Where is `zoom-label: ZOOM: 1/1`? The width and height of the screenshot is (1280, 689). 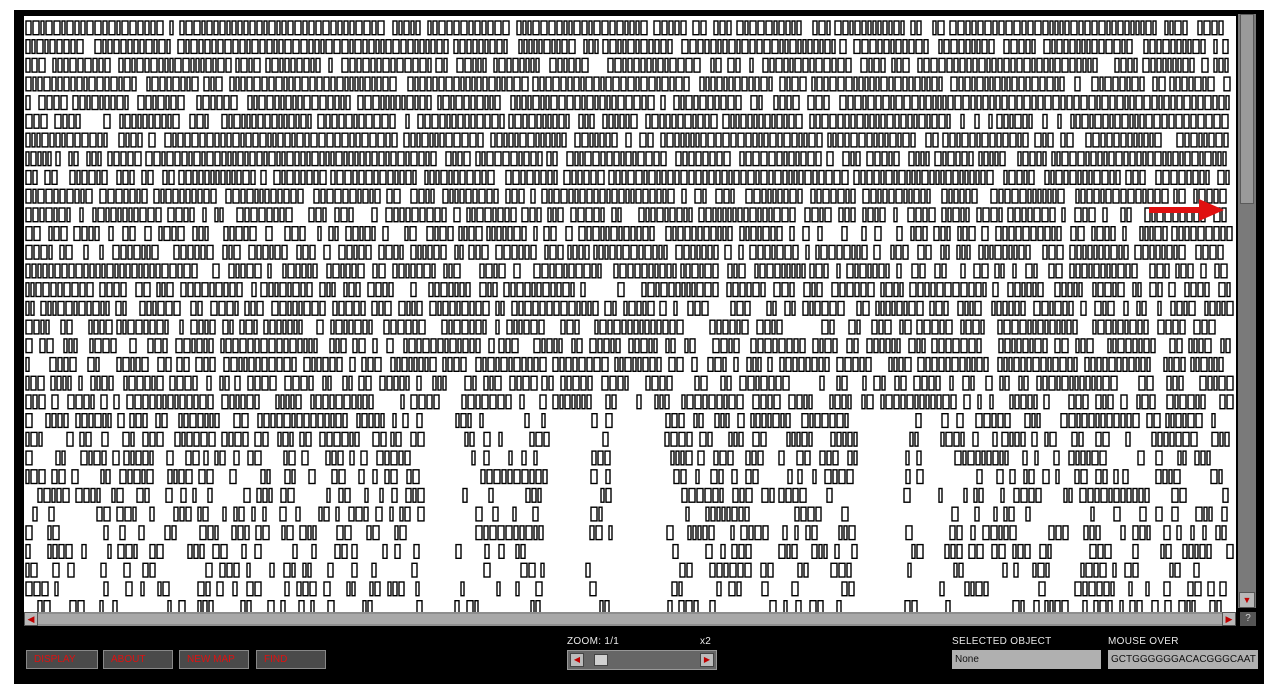
zoom-label: ZOOM: 1/1 is located at coordinates (593, 641).